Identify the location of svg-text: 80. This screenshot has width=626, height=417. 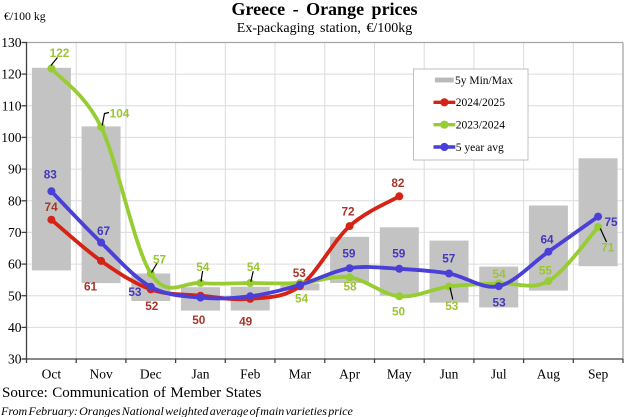
(15, 200).